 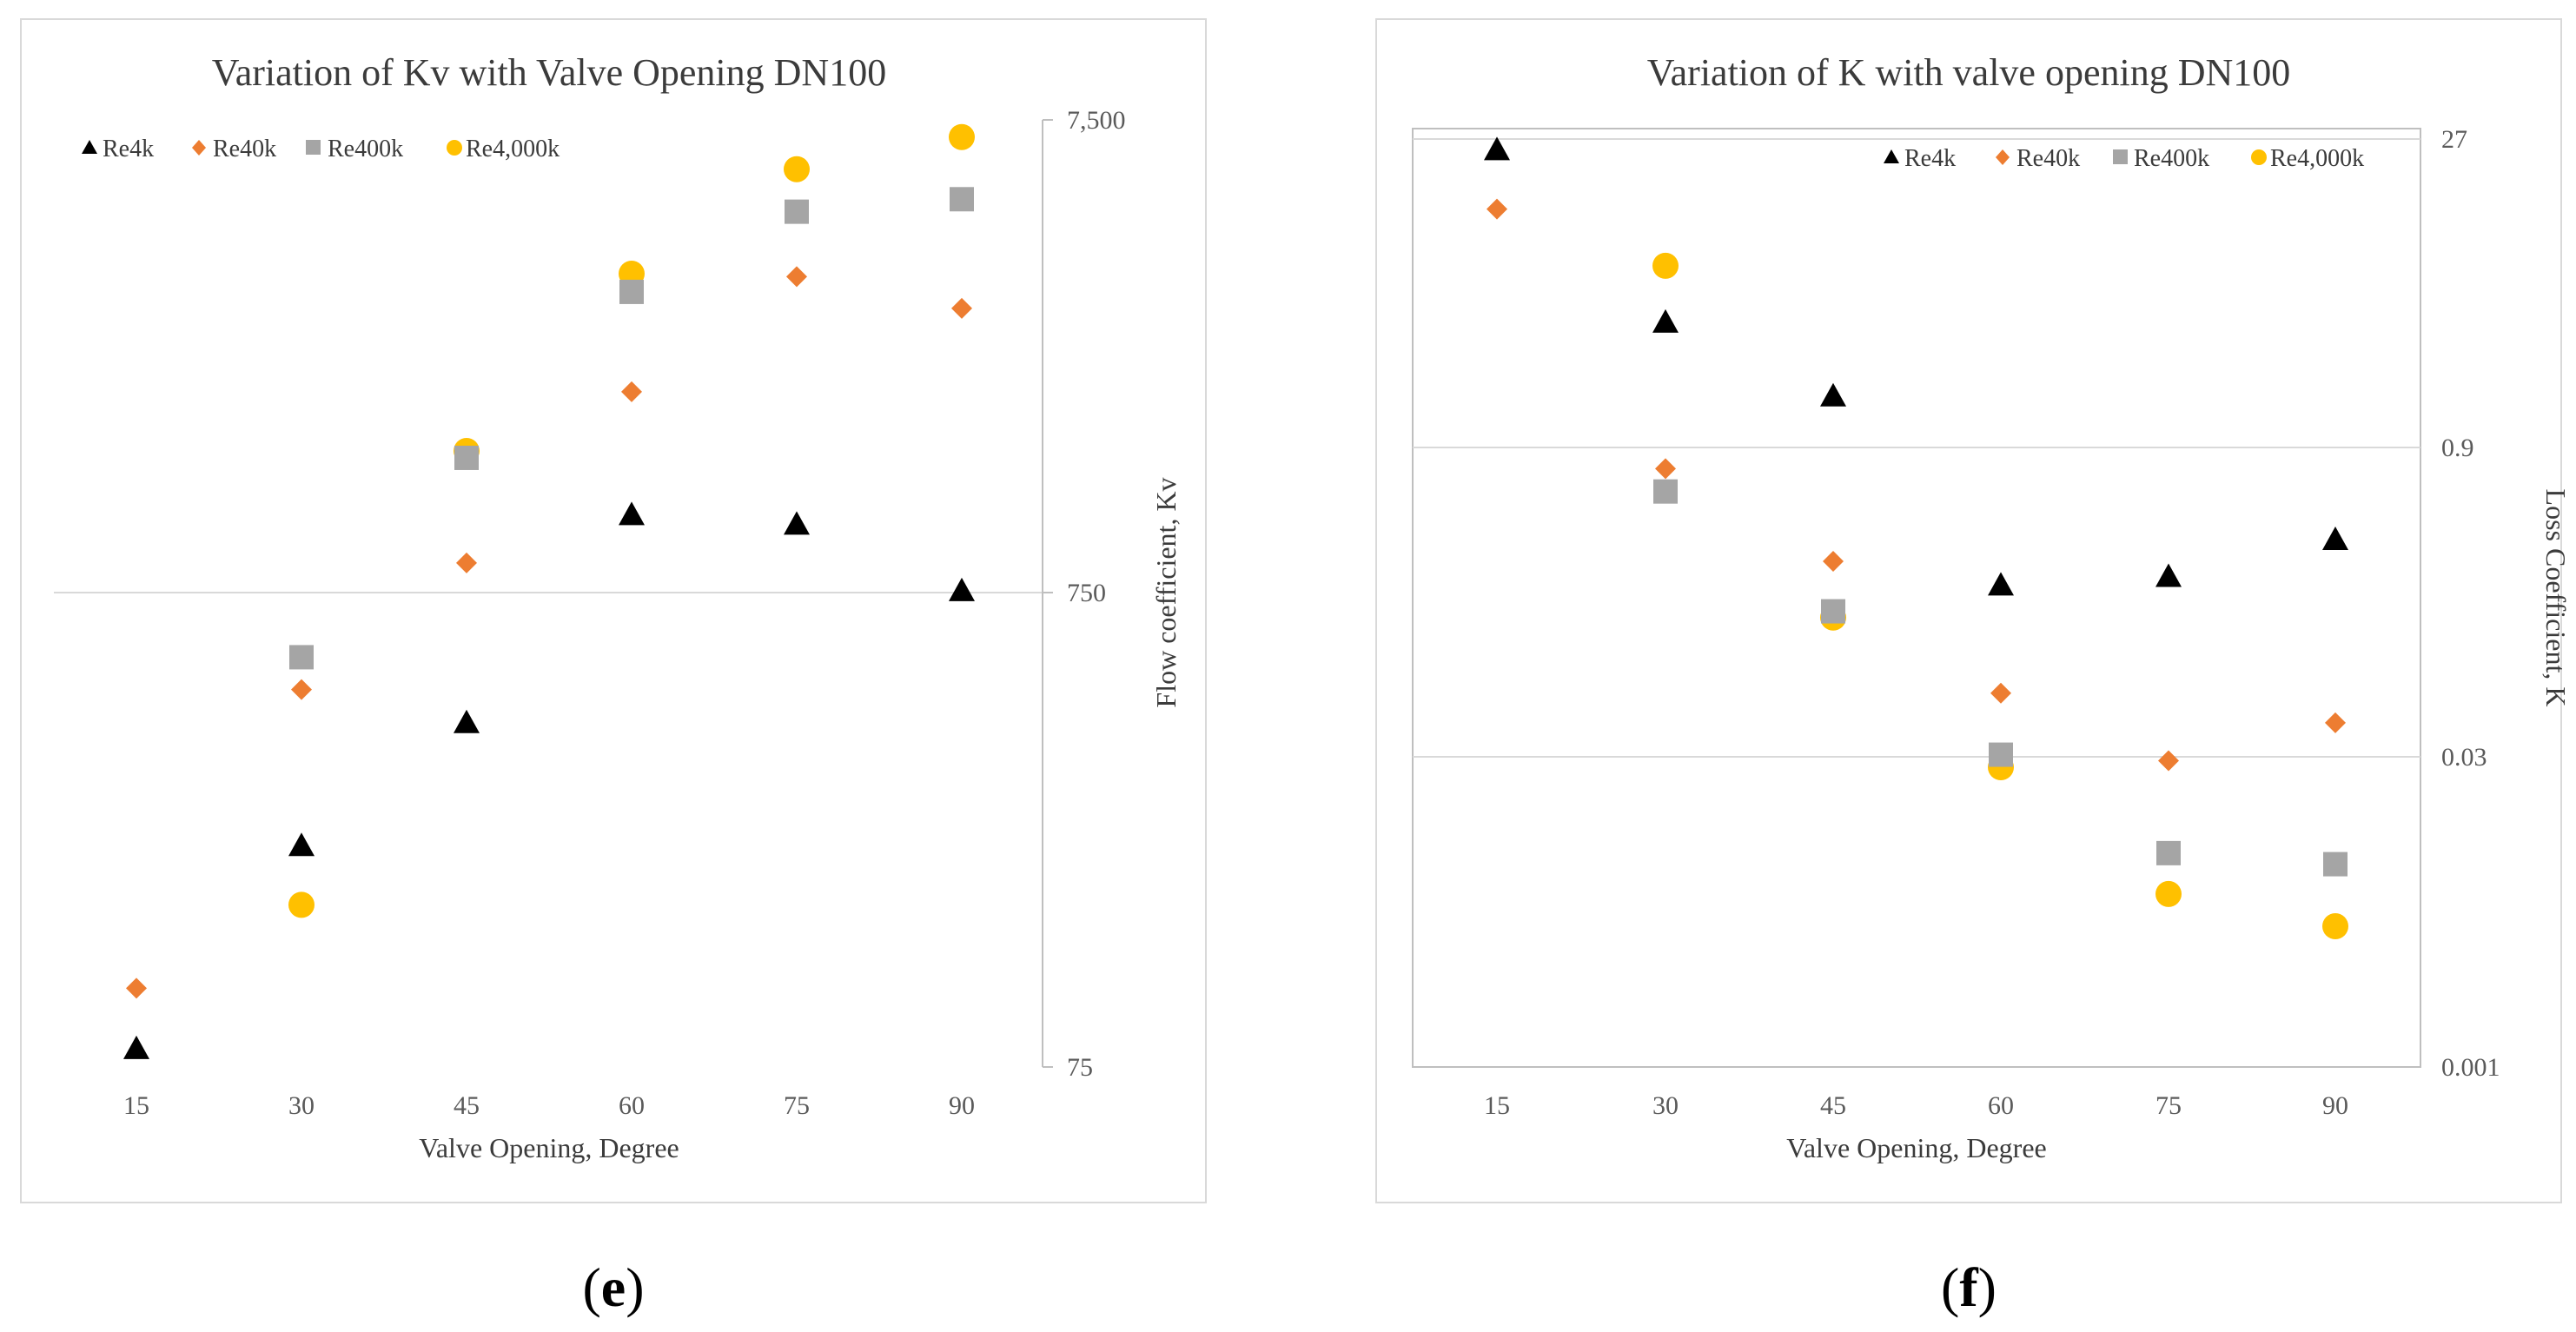 What do you see at coordinates (2556, 598) in the screenshot?
I see `y-axis-label: Loss Coefficient, K` at bounding box center [2556, 598].